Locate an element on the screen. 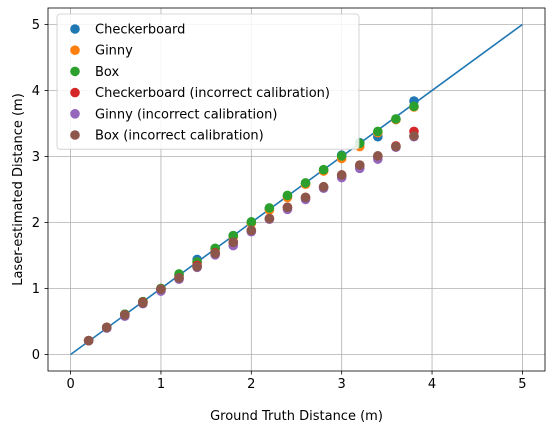 The height and width of the screenshot is (432, 554). legend-label: Ginny is located at coordinates (114, 51).